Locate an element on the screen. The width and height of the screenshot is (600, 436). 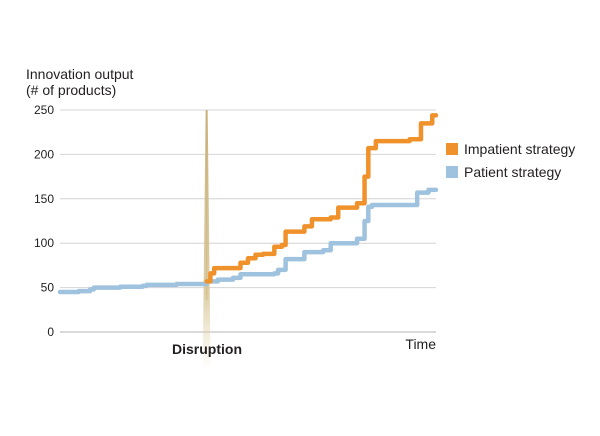
legend-swatch-patient is located at coordinates (452, 172).